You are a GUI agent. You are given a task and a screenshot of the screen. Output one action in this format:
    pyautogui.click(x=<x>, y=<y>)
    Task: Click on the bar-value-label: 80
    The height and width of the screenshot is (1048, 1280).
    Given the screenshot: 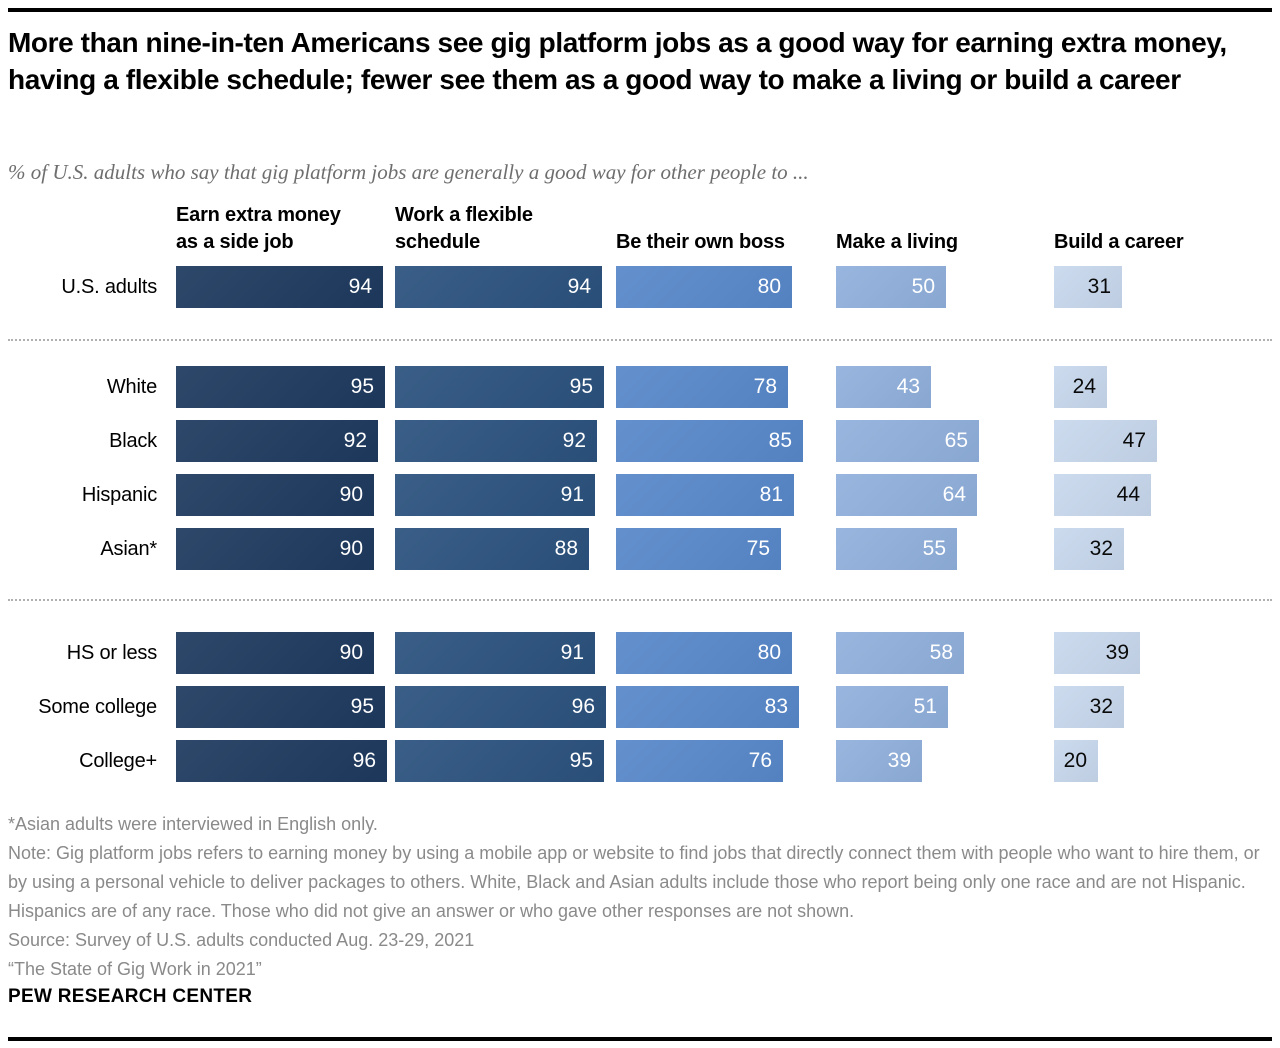 What is the action you would take?
    pyautogui.click(x=769, y=652)
    